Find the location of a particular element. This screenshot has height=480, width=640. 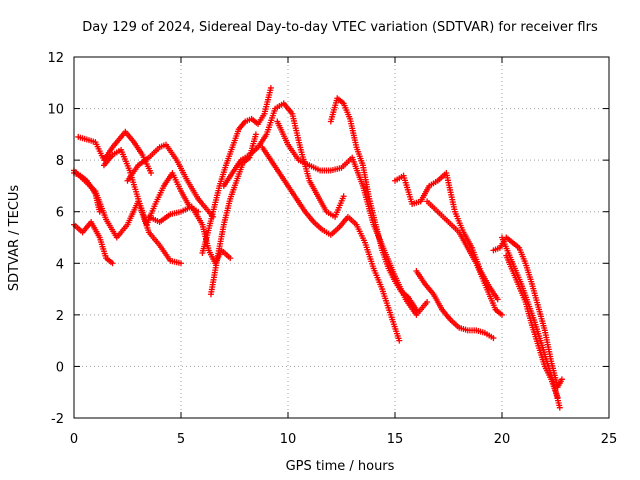

series-track-s is located at coordinates (532, 326).